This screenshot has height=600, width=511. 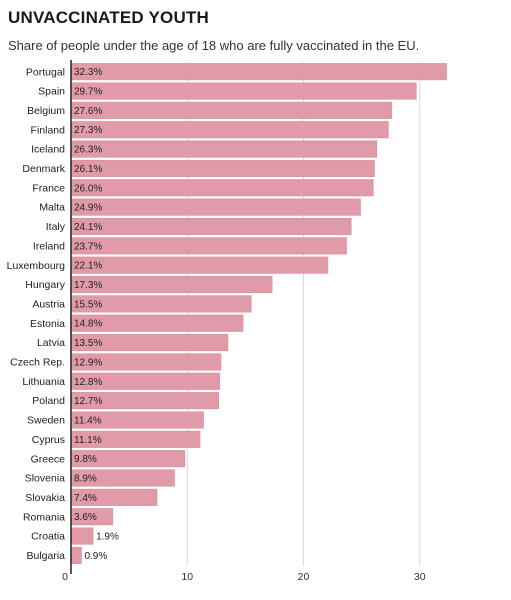 What do you see at coordinates (88, 382) in the screenshot?
I see `value-label: 12.8%` at bounding box center [88, 382].